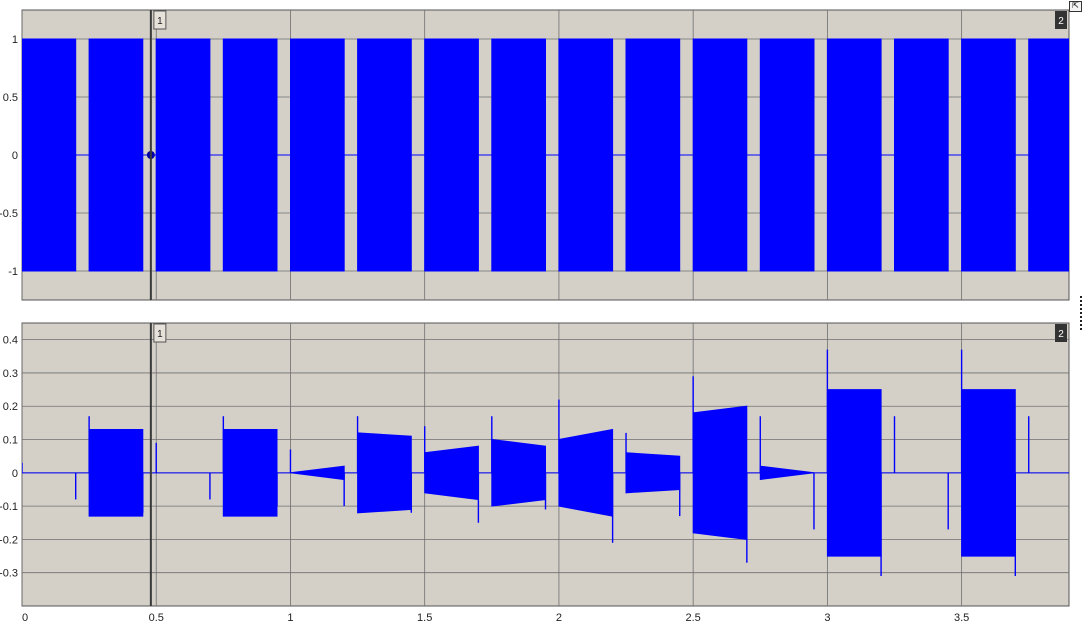 The height and width of the screenshot is (630, 1086). I want to click on x-tick-label: 2, so click(559, 618).